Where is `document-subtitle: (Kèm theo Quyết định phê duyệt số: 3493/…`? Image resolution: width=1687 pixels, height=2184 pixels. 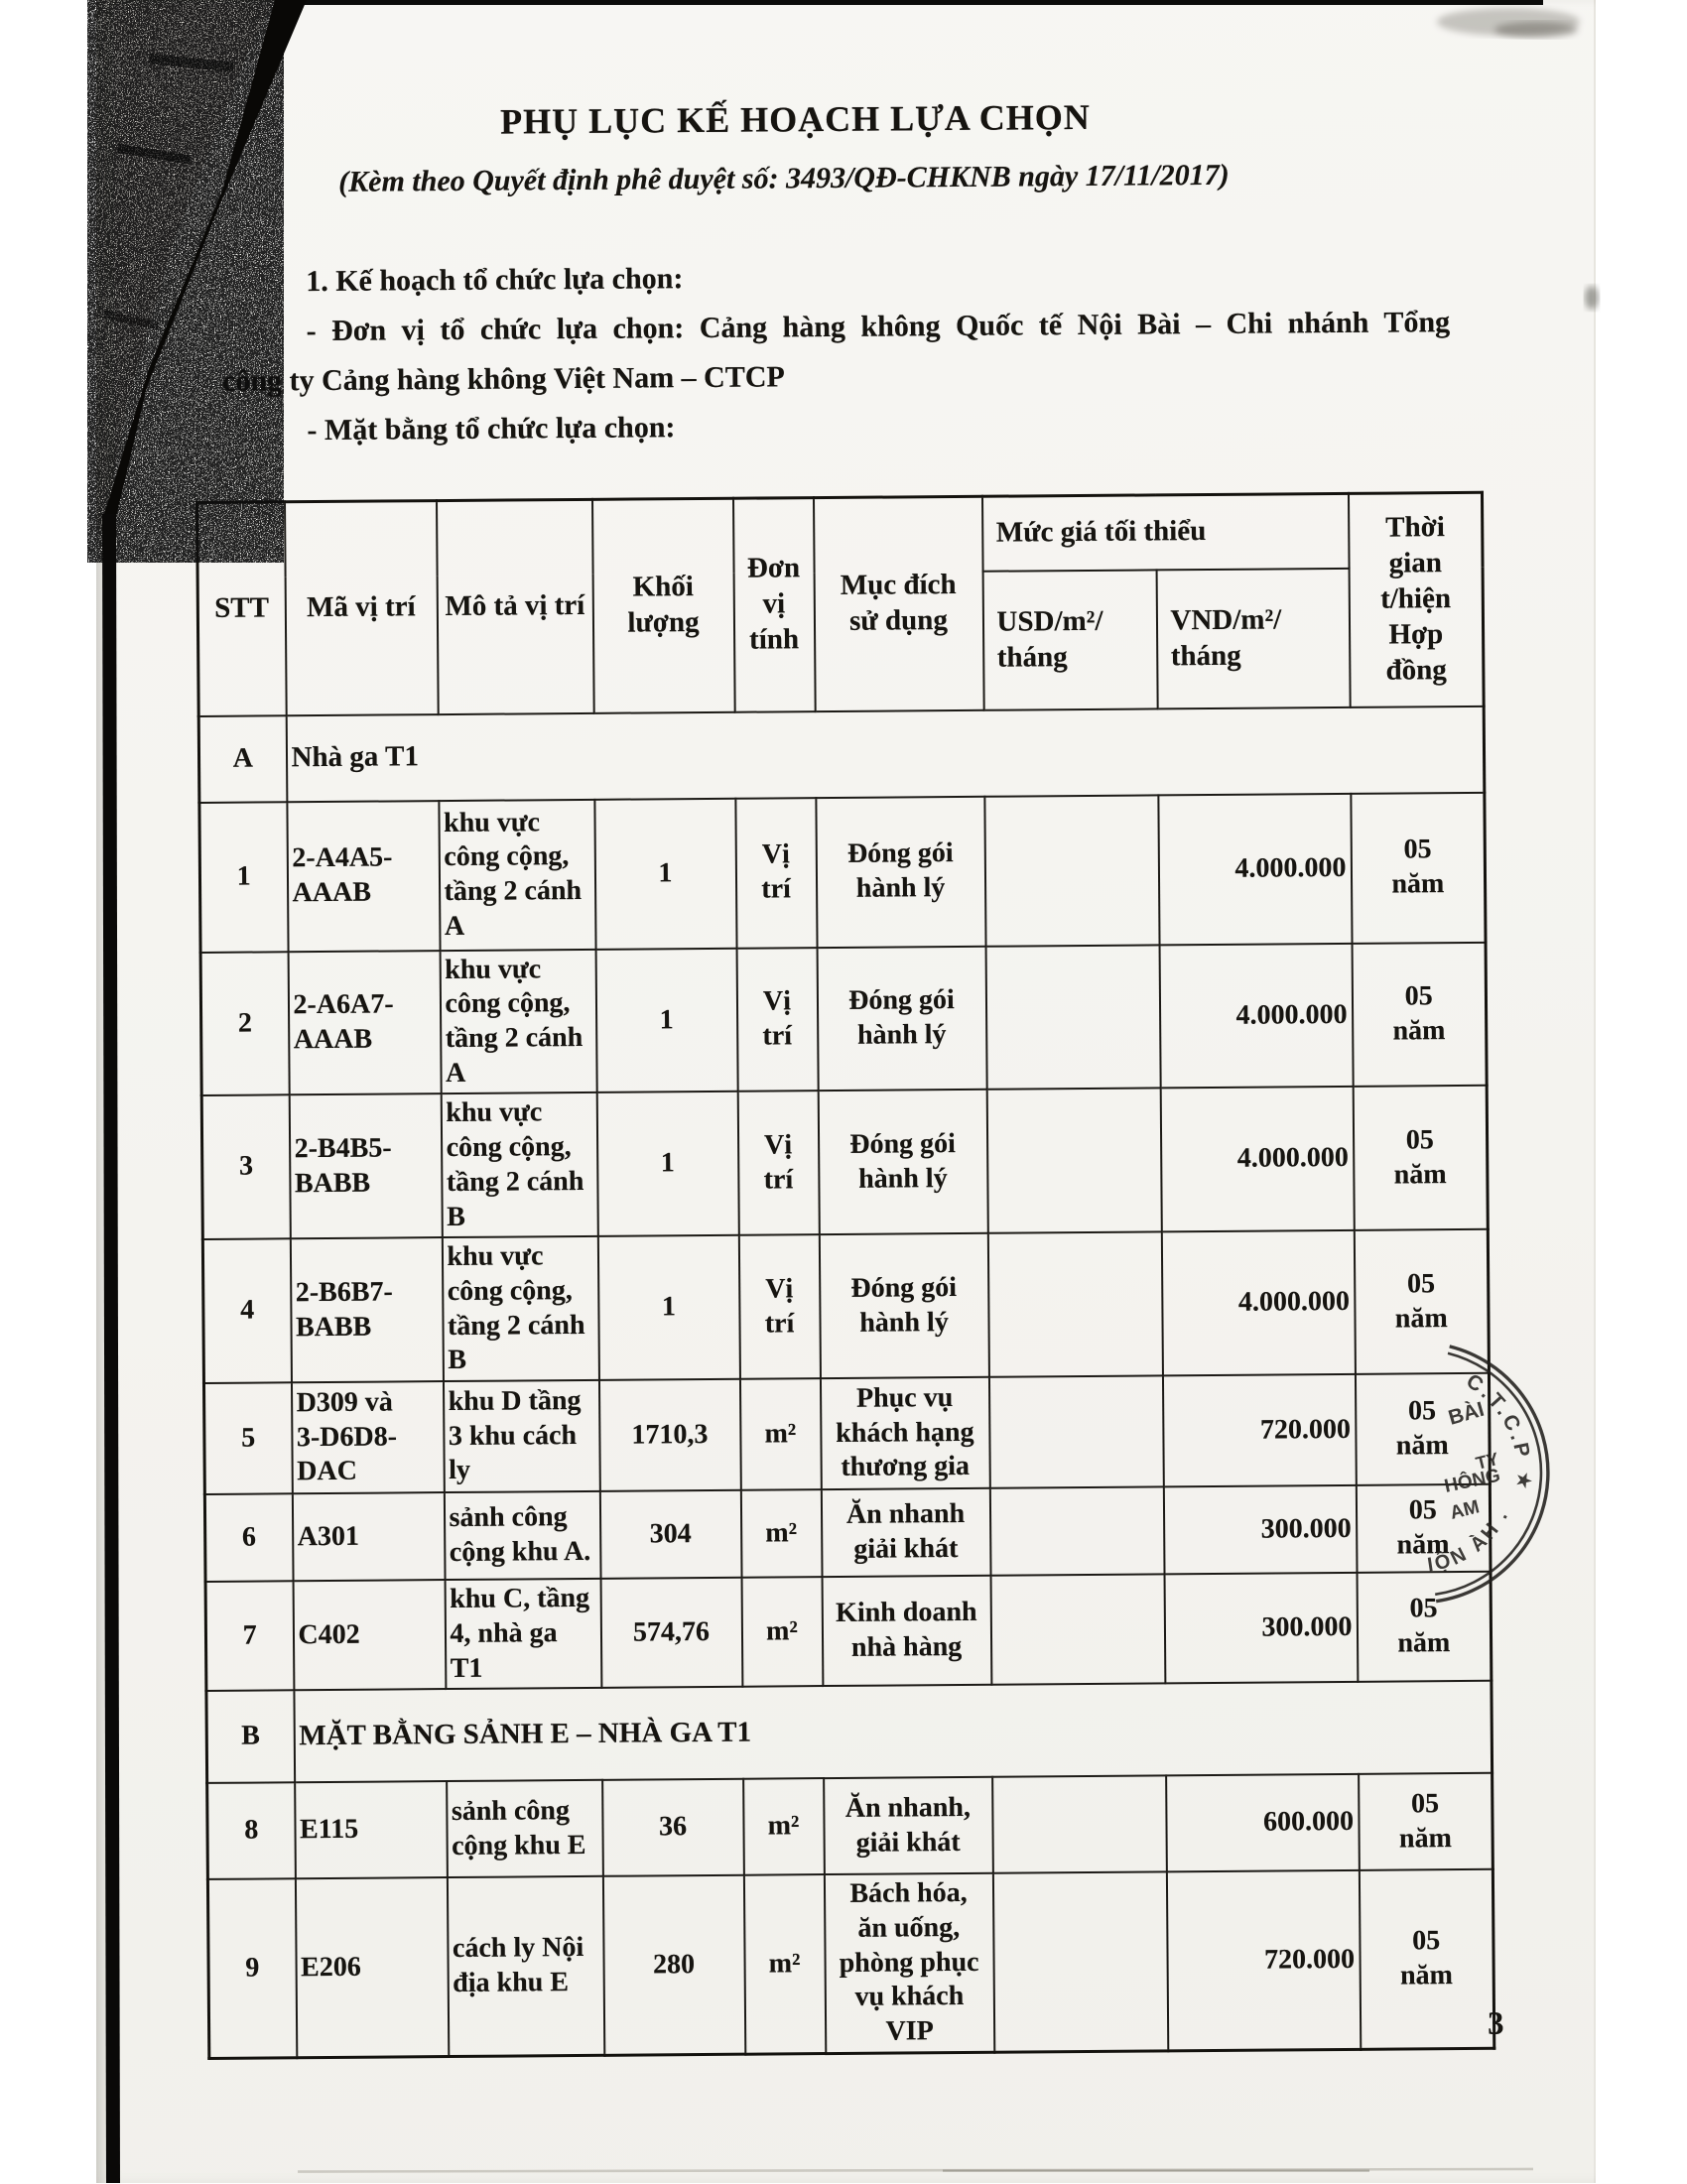 document-subtitle: (Kèm theo Quyết định phê duyệt số: 3493/… is located at coordinates (784, 178).